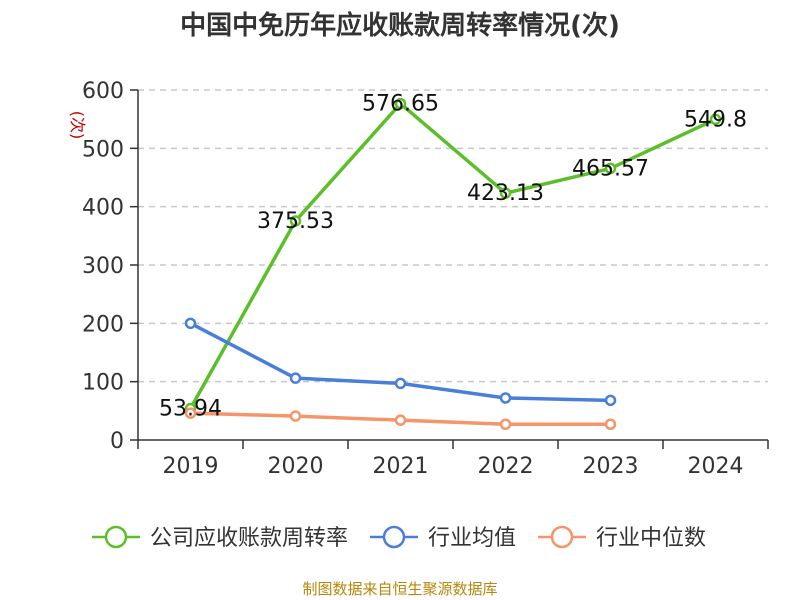 The image size is (800, 600). Describe the element at coordinates (249, 538) in the screenshot. I see `legend-label: 公司应收账款周转率` at that location.